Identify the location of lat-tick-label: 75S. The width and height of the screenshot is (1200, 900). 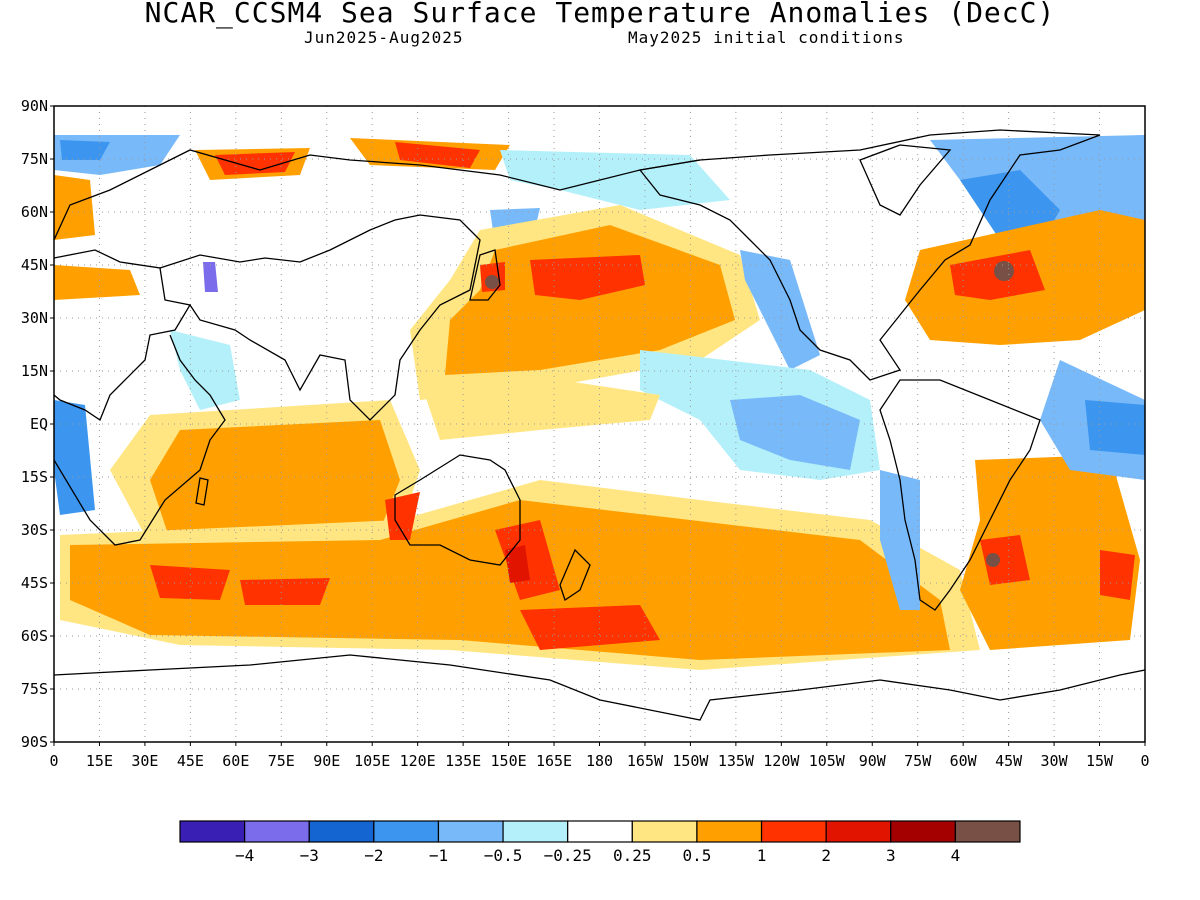
(34, 689).